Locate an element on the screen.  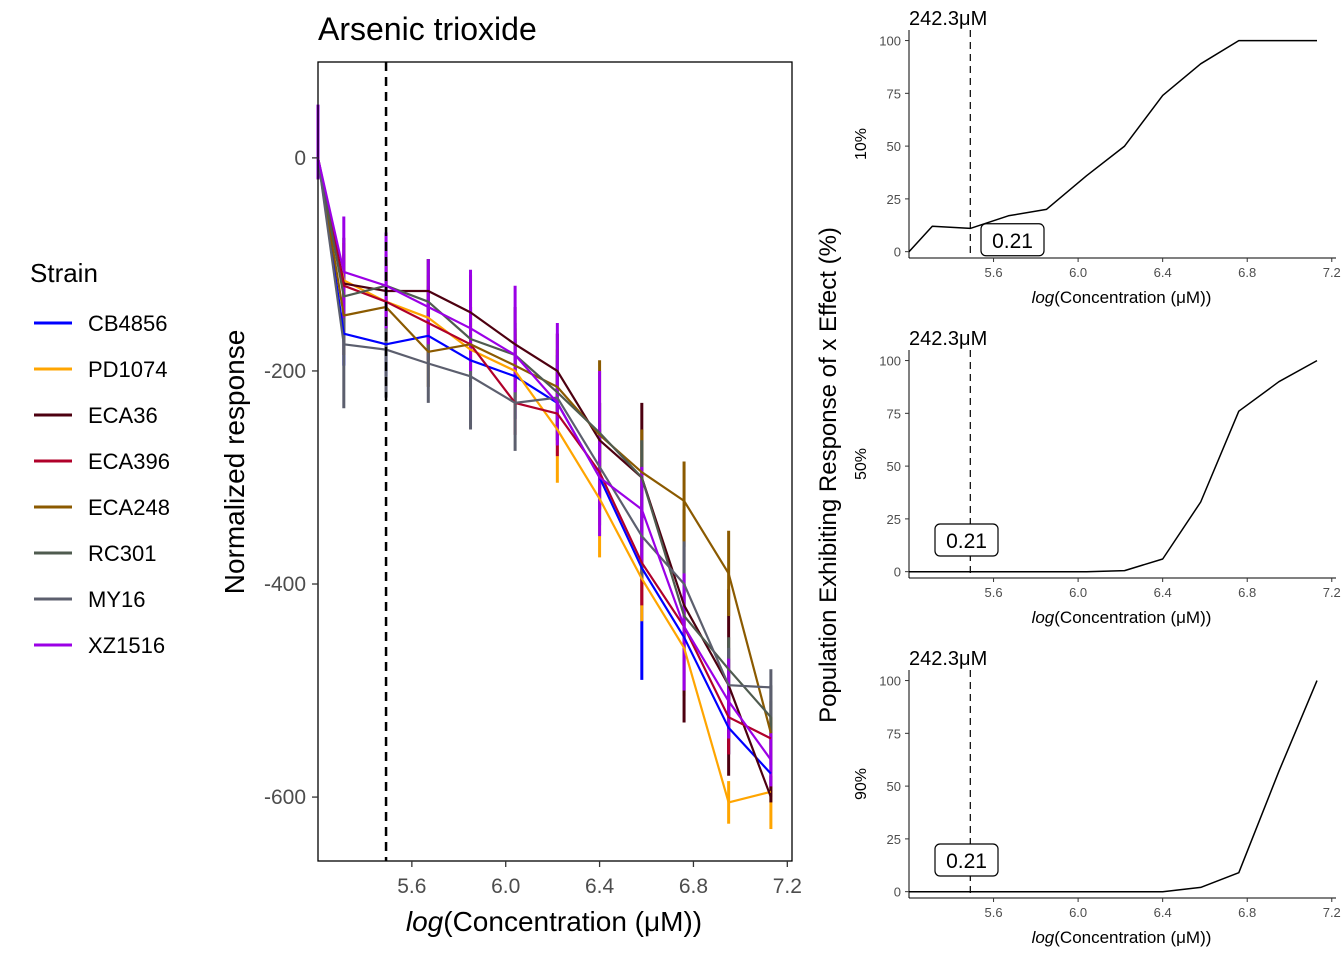
legend-label-eca248: ECA248 is located at coordinates (129, 507).